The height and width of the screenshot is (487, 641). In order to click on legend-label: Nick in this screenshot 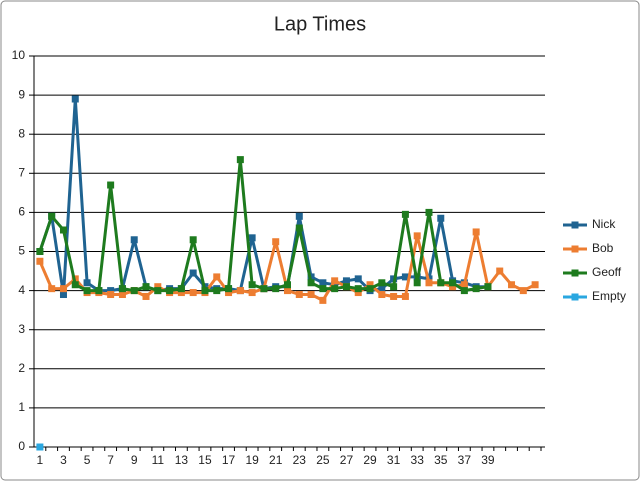, I will do `click(604, 224)`.